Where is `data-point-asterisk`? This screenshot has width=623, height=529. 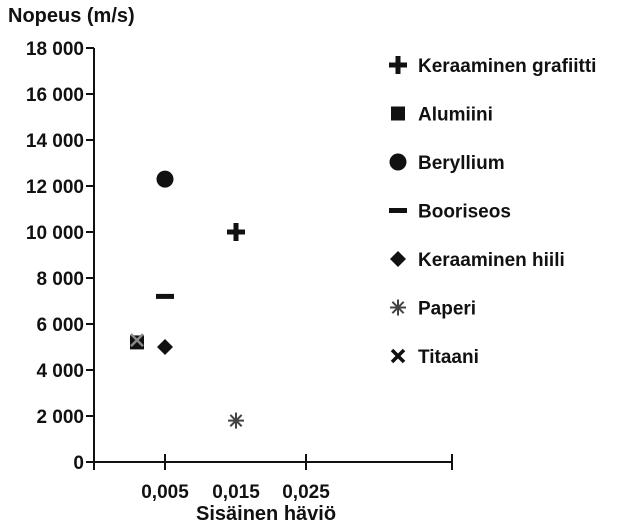 data-point-asterisk is located at coordinates (236, 420).